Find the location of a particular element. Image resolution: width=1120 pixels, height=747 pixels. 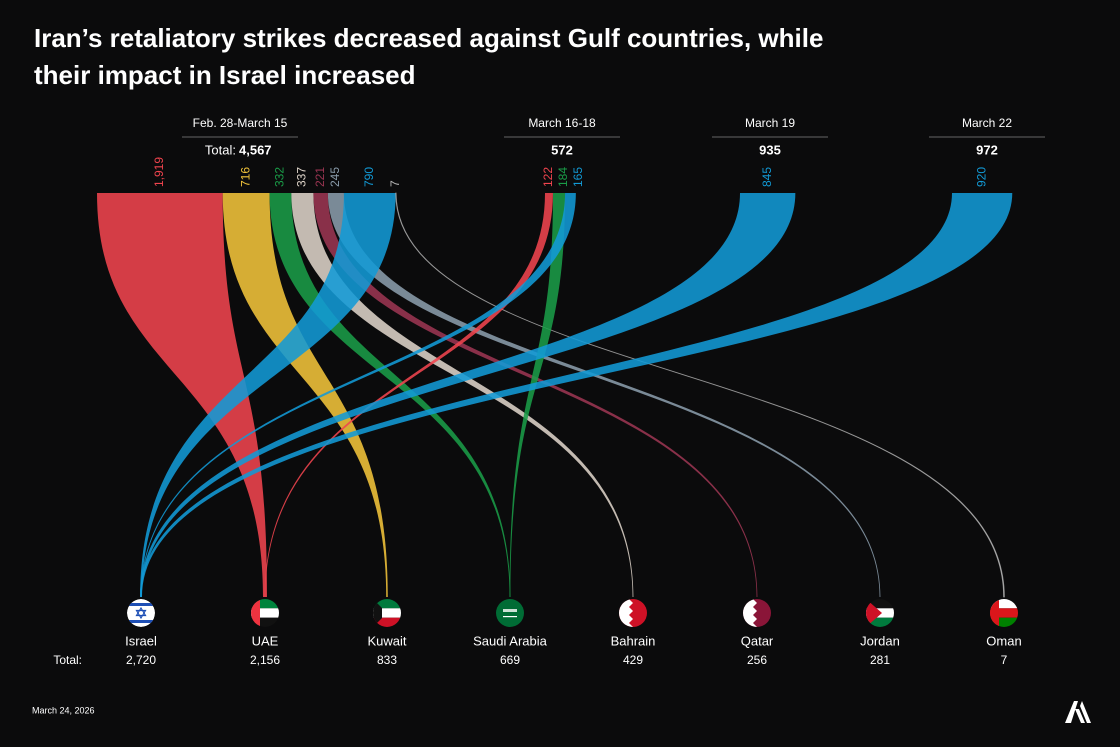

value-label: 1,919 is located at coordinates (159, 172).